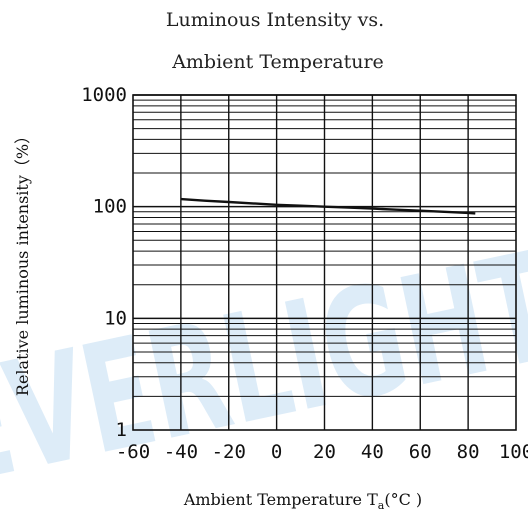 This screenshot has height=518, width=528. Describe the element at coordinates (277, 62) in the screenshot. I see `chart-title-line-2: Ambient Temperature` at that location.